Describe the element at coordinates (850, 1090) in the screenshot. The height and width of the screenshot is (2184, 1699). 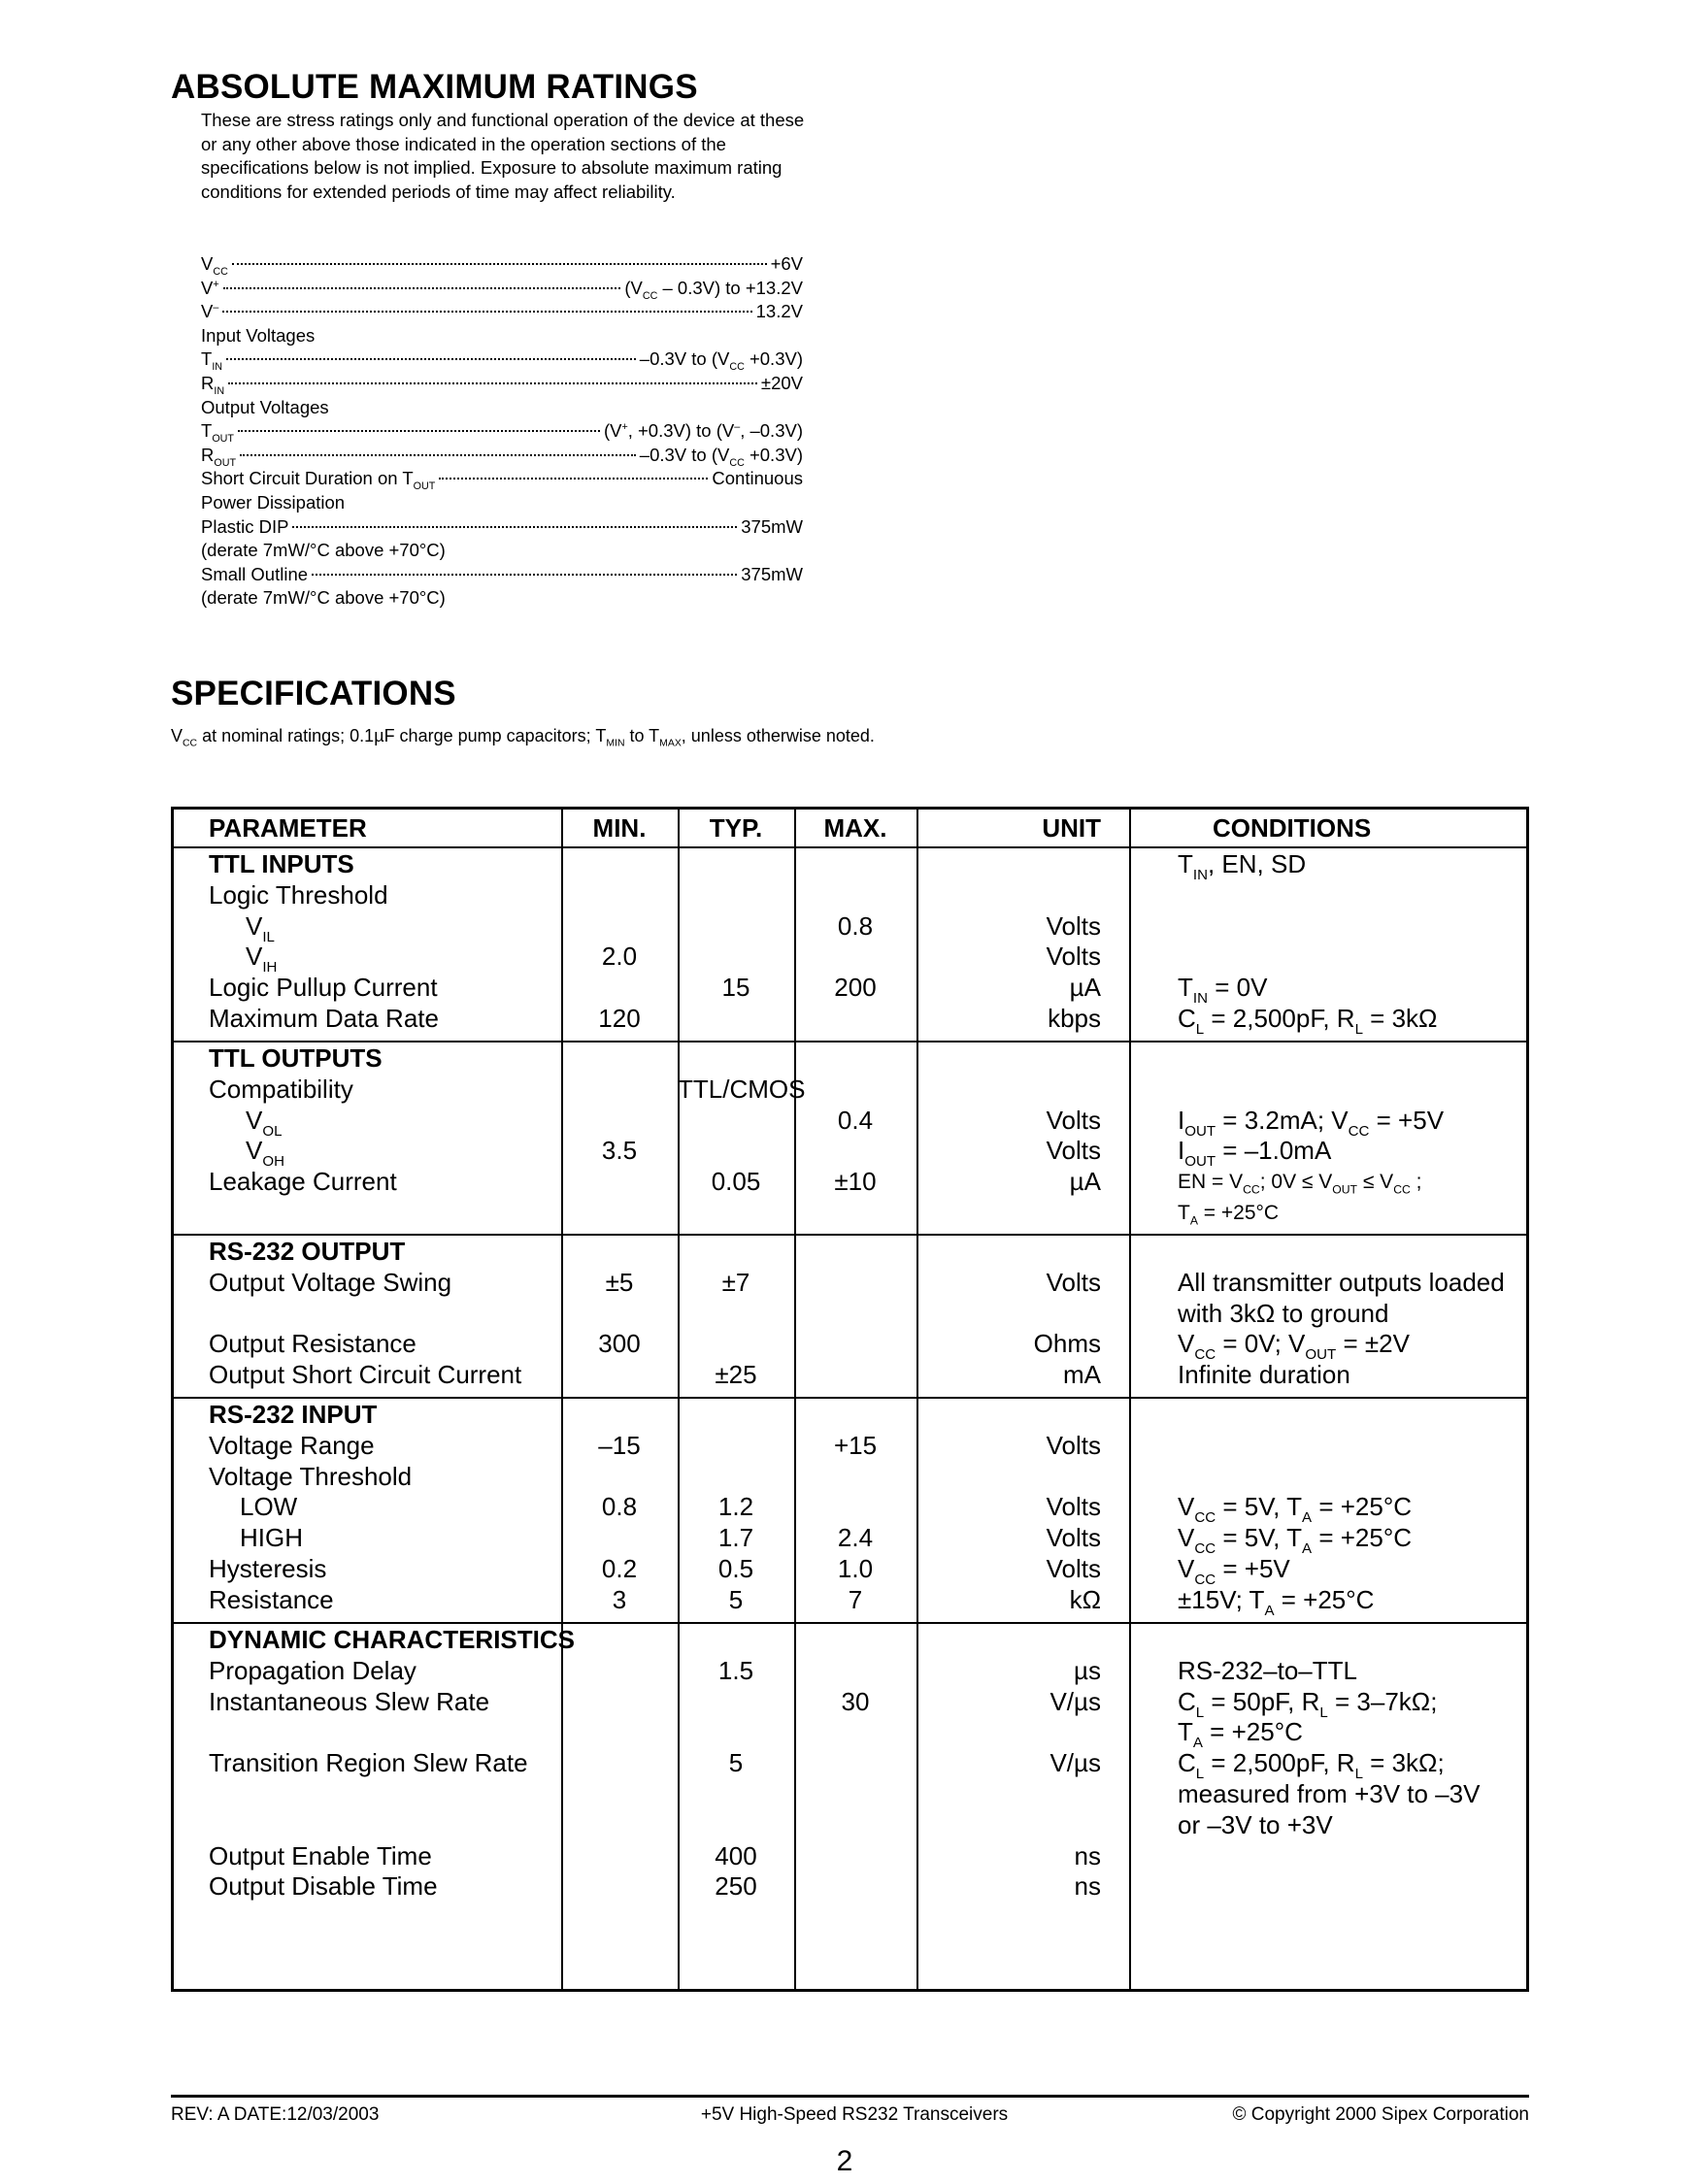
I see `table-row: Compatibility TTL/CMOS` at that location.